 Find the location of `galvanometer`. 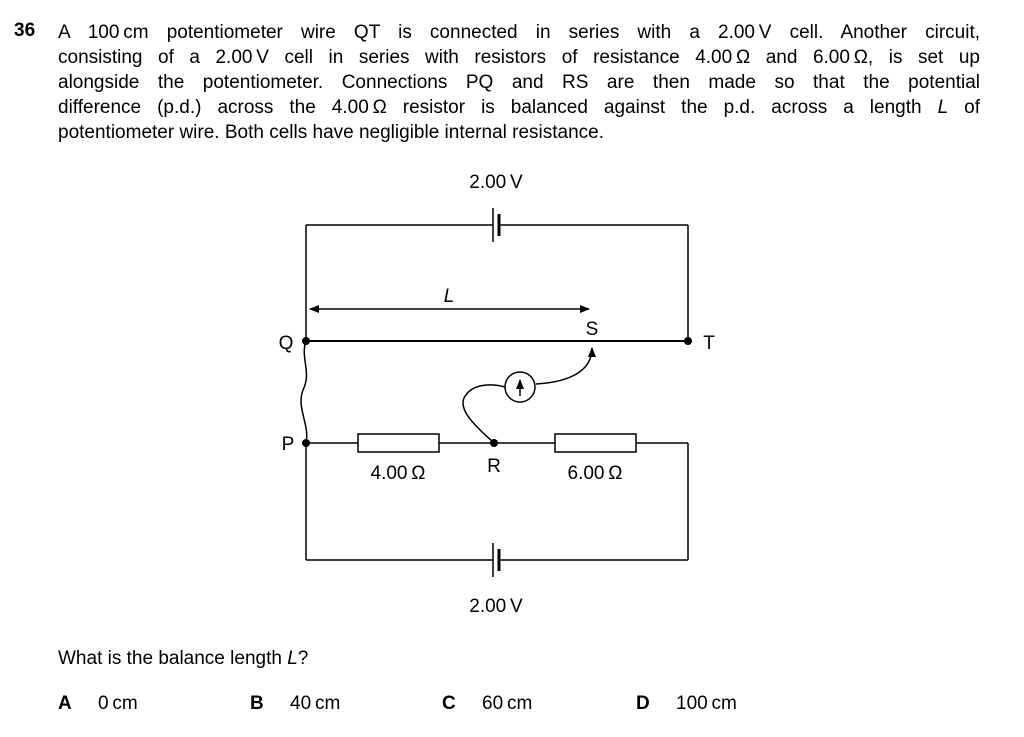

galvanometer is located at coordinates (520, 387).